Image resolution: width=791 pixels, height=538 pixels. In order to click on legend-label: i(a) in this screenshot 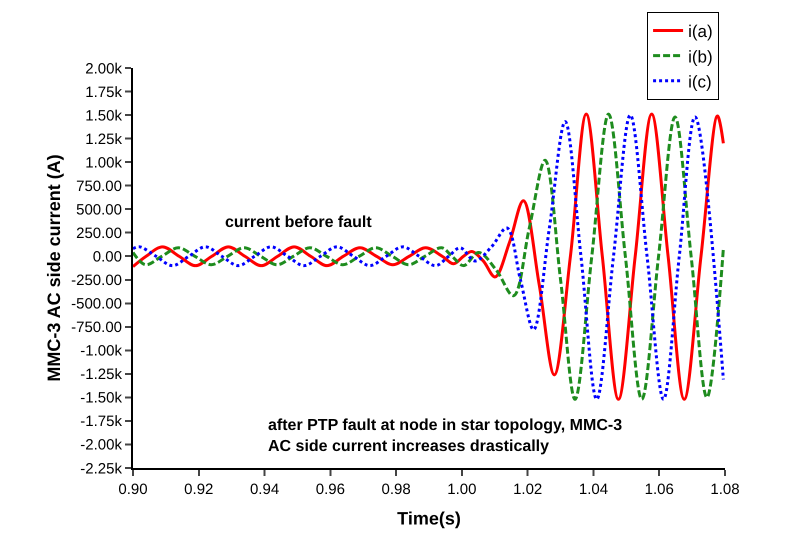, I will do `click(700, 32)`.